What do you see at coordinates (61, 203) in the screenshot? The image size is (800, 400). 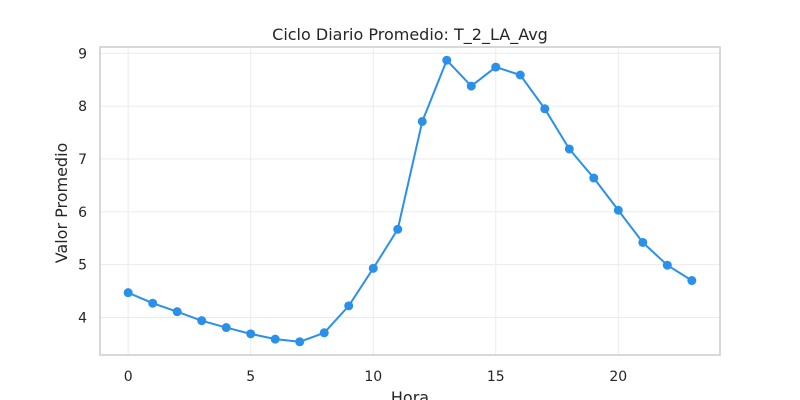 I see `y-axis-label: Valor Promedio` at bounding box center [61, 203].